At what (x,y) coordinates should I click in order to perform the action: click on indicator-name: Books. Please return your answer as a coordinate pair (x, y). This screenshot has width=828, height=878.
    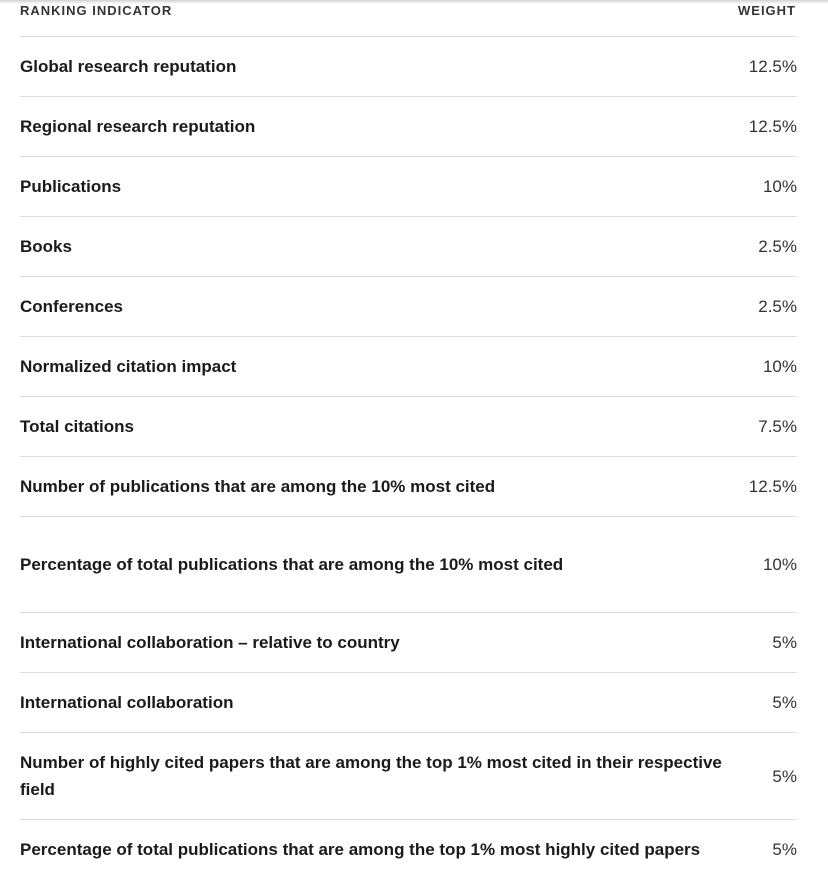
    Looking at the image, I should click on (46, 246).